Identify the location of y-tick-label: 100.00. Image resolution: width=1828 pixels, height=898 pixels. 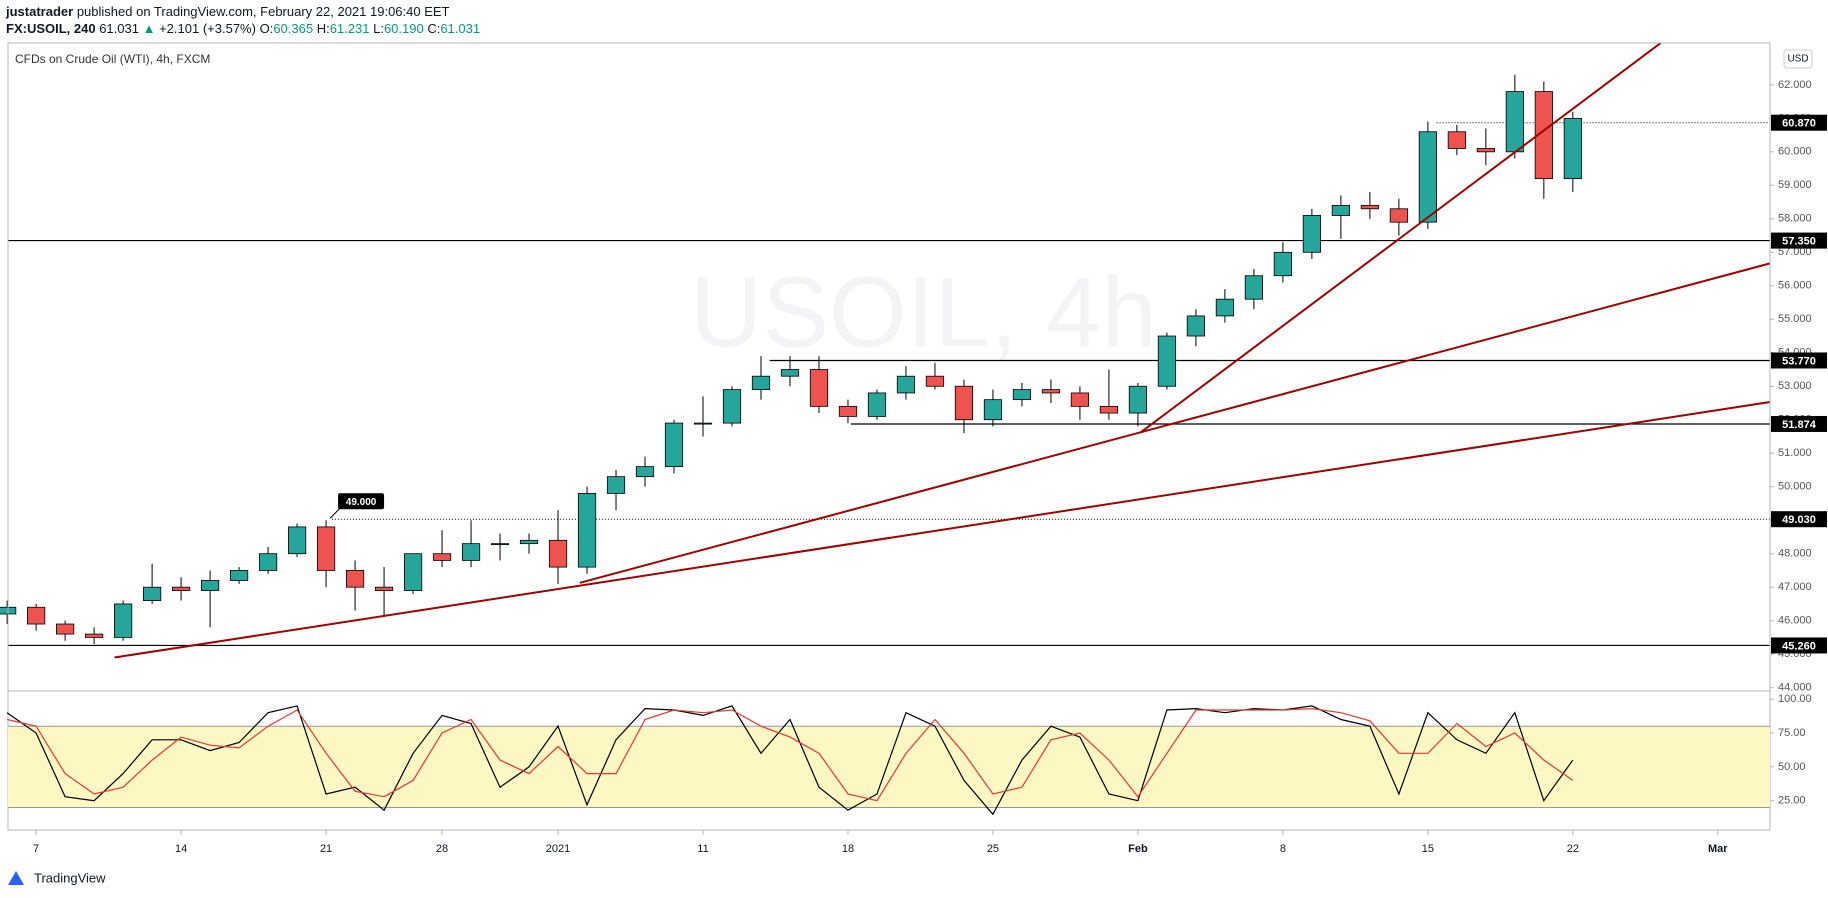
(1795, 699).